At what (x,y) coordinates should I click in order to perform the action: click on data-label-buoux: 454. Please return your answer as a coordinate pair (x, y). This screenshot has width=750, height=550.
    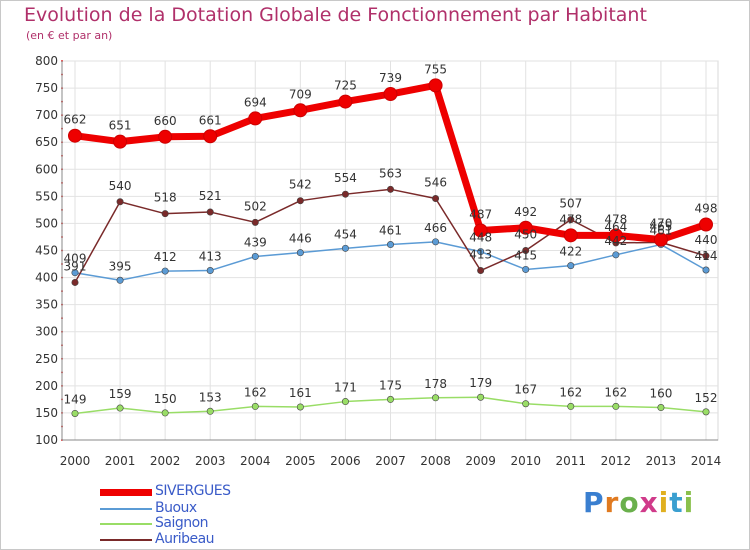
    Looking at the image, I should click on (345, 234).